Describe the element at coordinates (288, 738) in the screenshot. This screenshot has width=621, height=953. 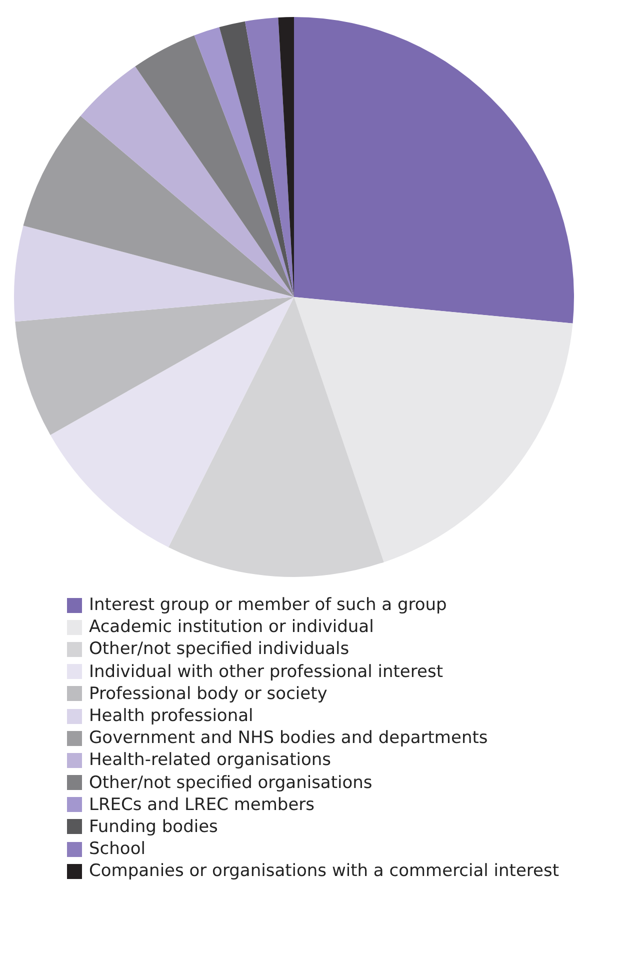
I see `legend-label: Government and NHS bodies and departments` at that location.